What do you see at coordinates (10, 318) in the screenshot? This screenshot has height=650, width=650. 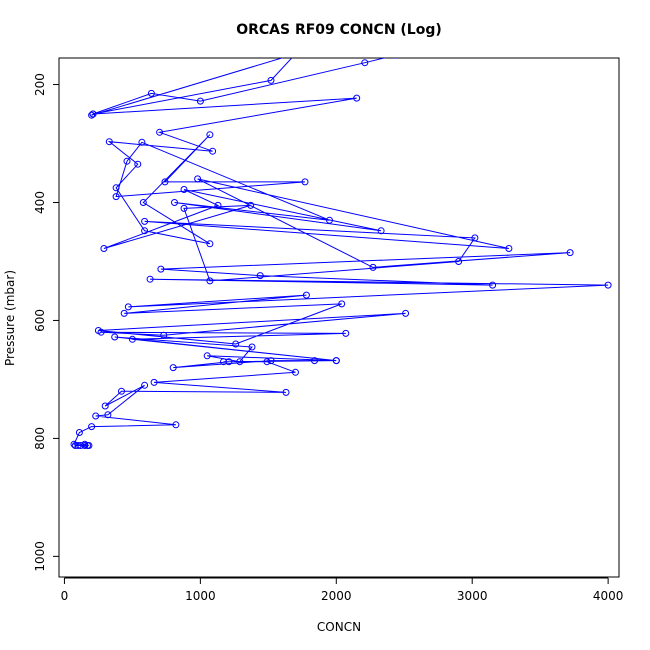 I see `y-axis-label: Pressure (mbar)` at bounding box center [10, 318].